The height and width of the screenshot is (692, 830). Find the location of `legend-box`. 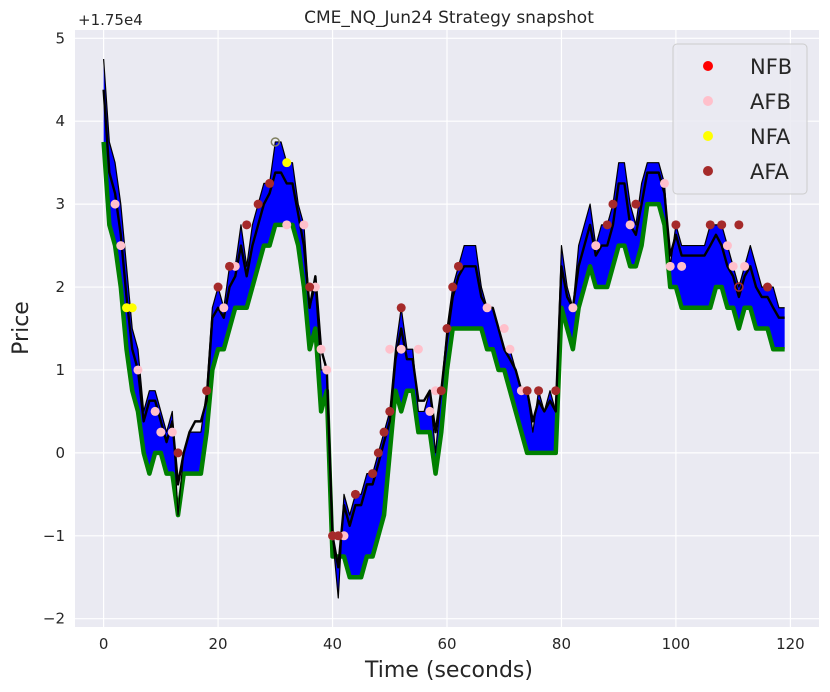

legend-box is located at coordinates (740, 119).